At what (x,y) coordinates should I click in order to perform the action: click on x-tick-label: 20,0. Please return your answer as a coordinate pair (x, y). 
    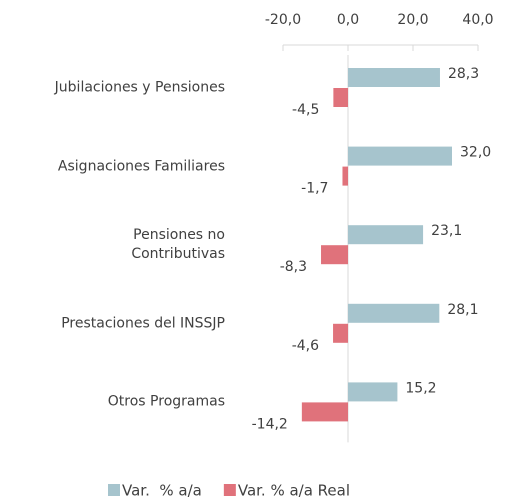
    Looking at the image, I should click on (412, 20).